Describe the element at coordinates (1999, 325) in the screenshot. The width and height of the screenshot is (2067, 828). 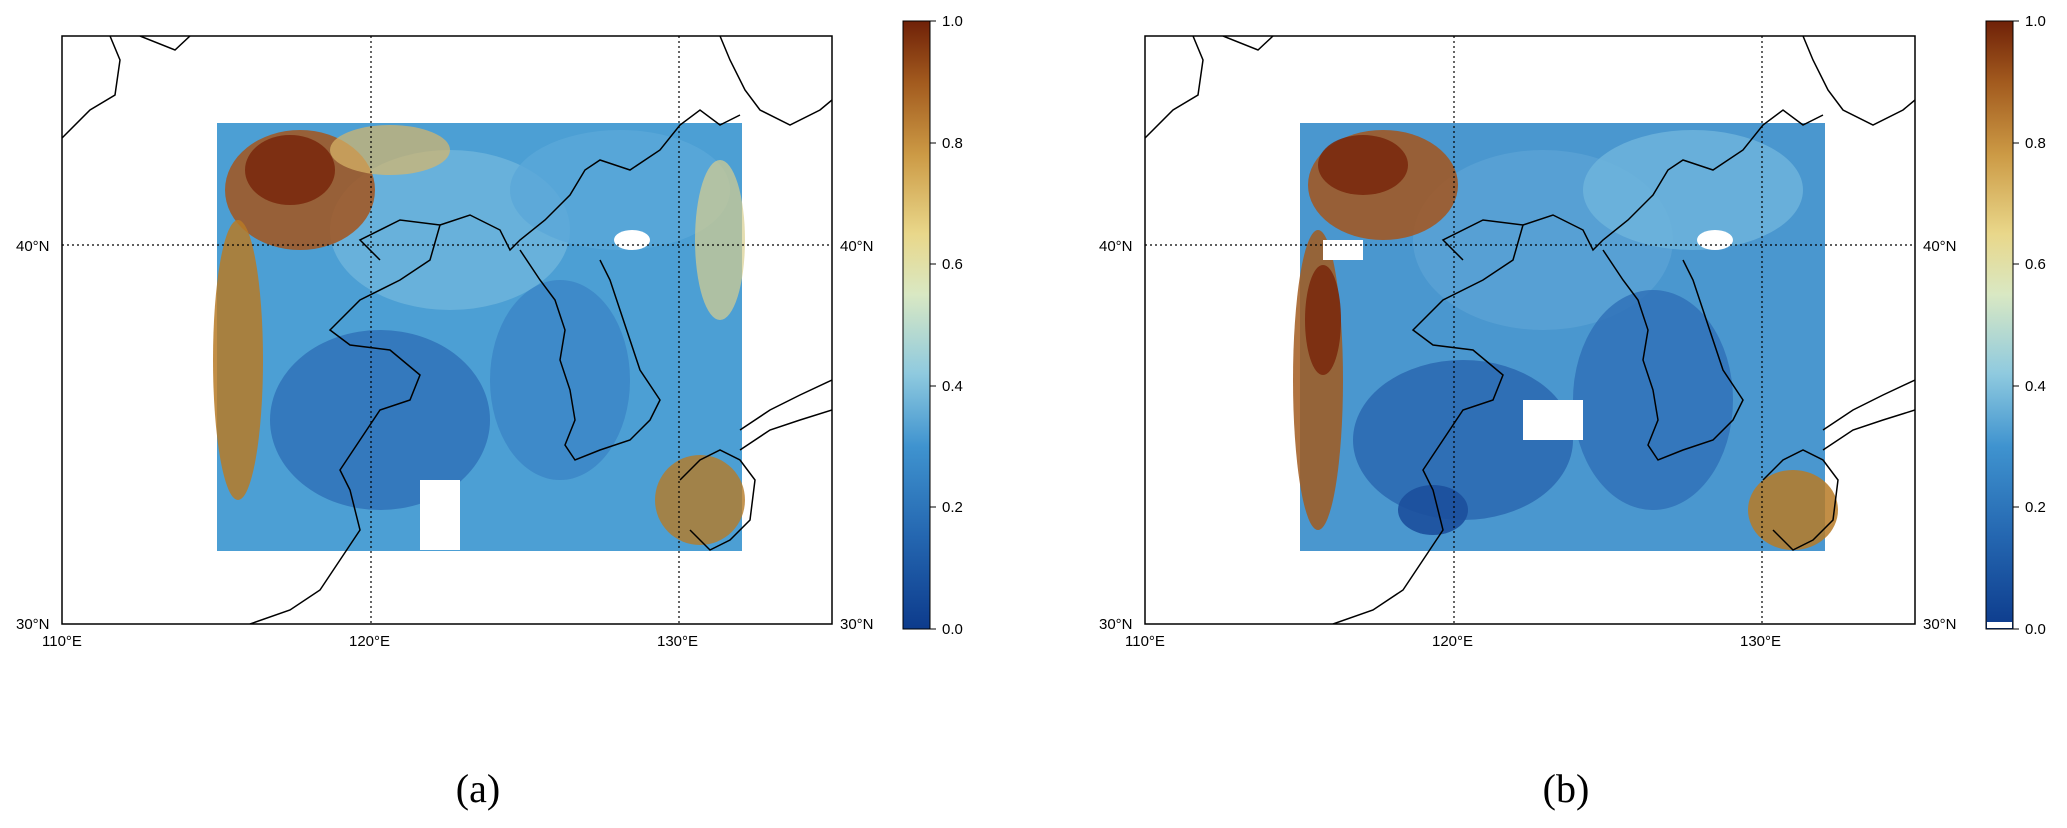
I see `colorbar-b-gradient` at that location.